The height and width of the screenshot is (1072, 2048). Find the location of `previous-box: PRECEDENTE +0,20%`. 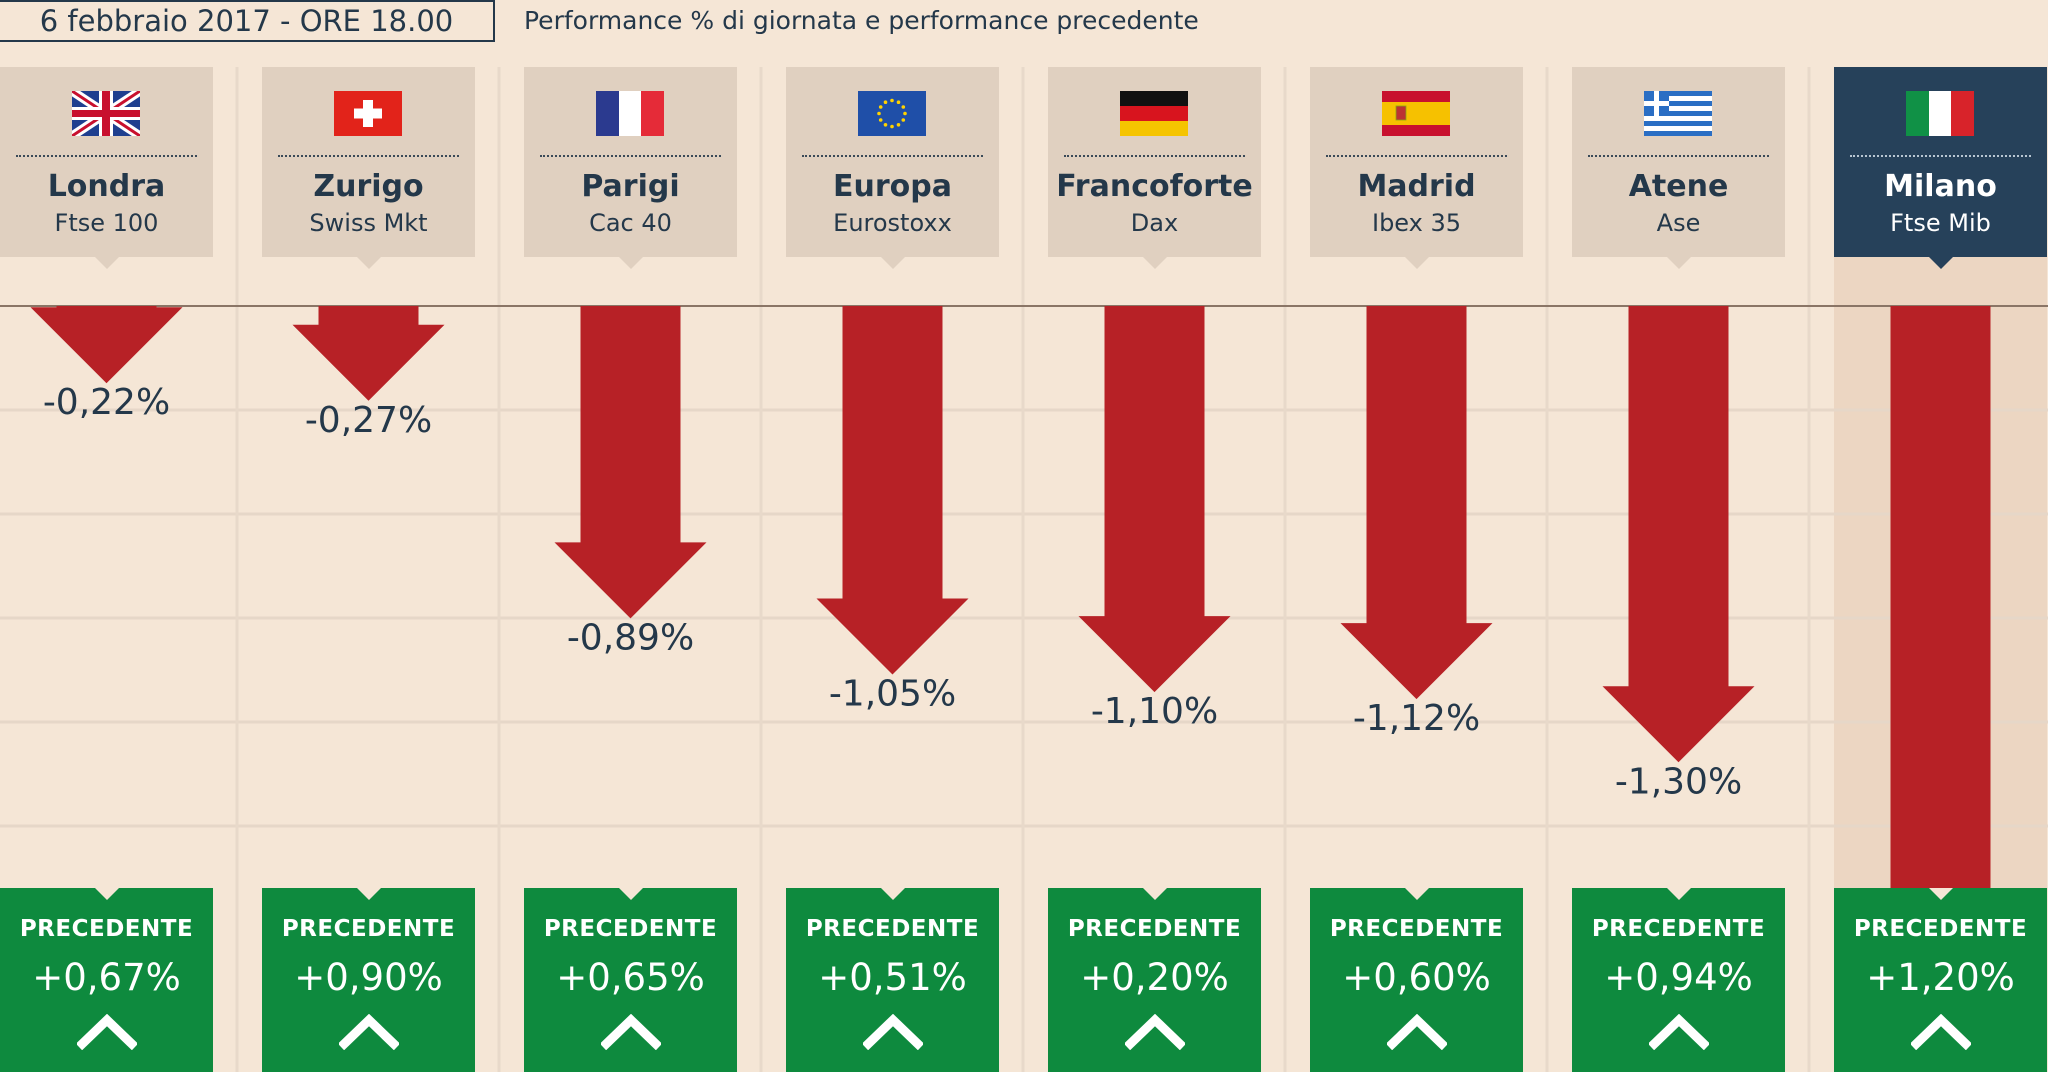

previous-box: PRECEDENTE +0,20% is located at coordinates (1154, 980).